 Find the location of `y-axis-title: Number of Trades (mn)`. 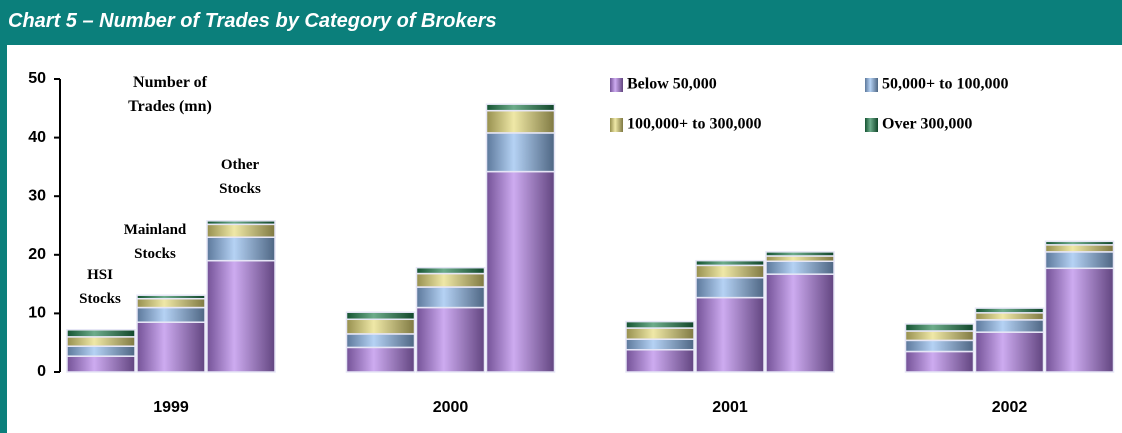

y-axis-title: Number of Trades (mn) is located at coordinates (170, 94).